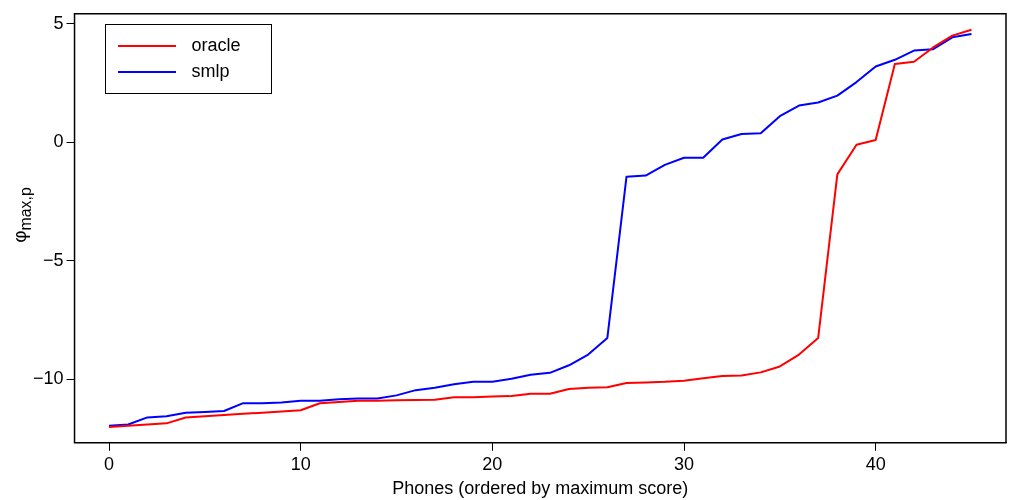 The width and height of the screenshot is (1012, 500). What do you see at coordinates (53, 259) in the screenshot?
I see `y-tick-label: −5` at bounding box center [53, 259].